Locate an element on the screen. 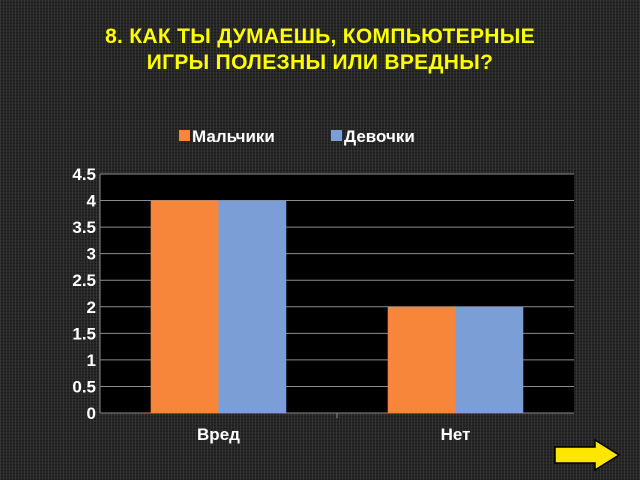  y-tick-label: 2.5 is located at coordinates (84, 280).